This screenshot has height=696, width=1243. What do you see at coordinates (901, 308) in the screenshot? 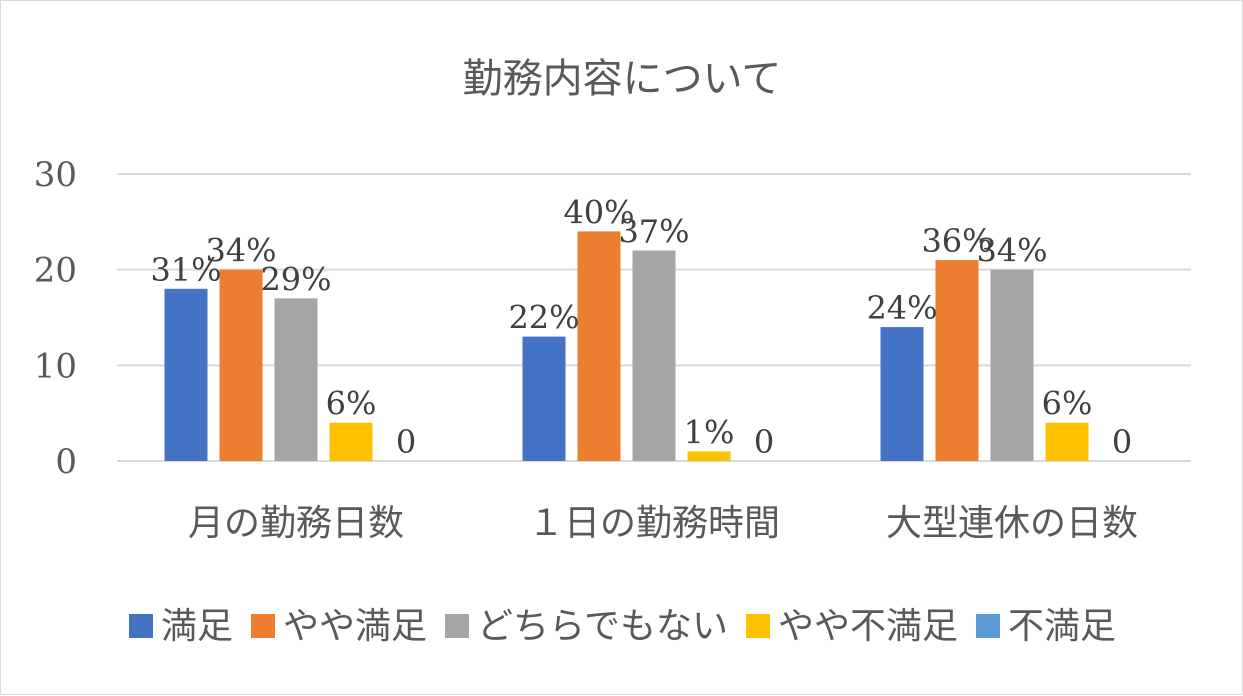
I see `data-label: 24%` at bounding box center [901, 308].